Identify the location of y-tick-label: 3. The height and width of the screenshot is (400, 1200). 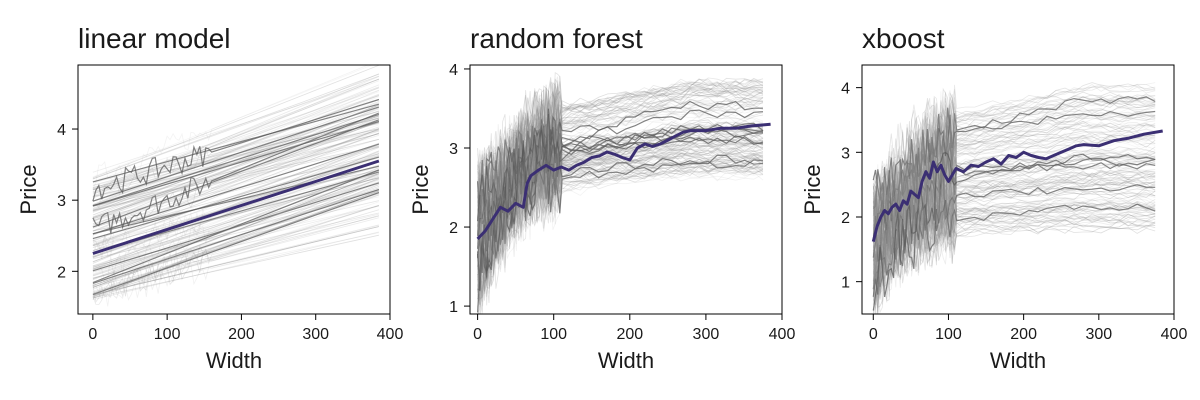
(845, 153).